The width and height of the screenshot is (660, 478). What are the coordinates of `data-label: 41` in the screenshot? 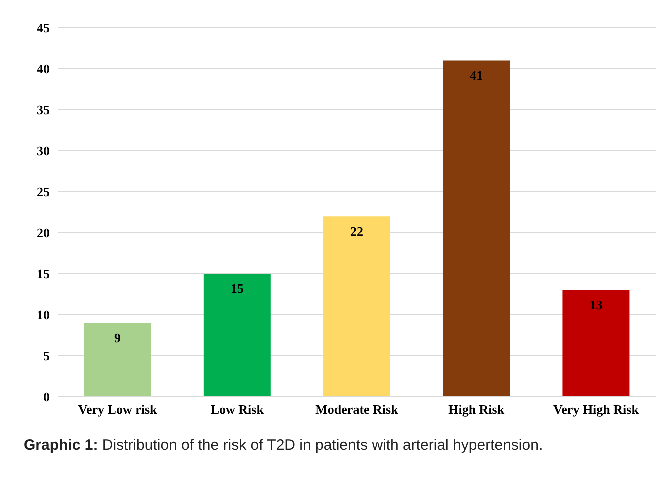 It's located at (477, 76).